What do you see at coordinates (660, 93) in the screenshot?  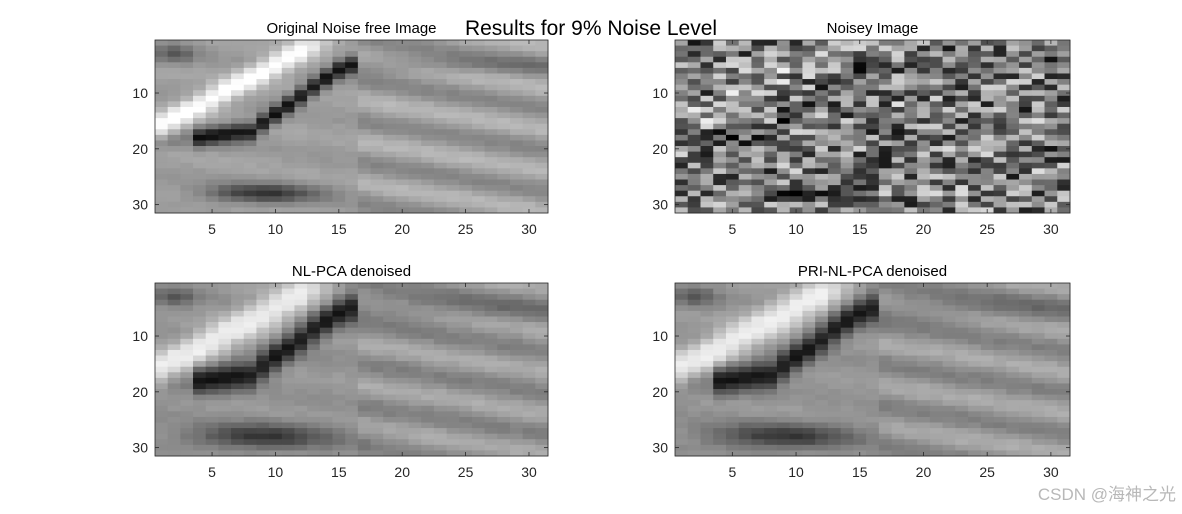 I see `y-tick-label: 10` at bounding box center [660, 93].